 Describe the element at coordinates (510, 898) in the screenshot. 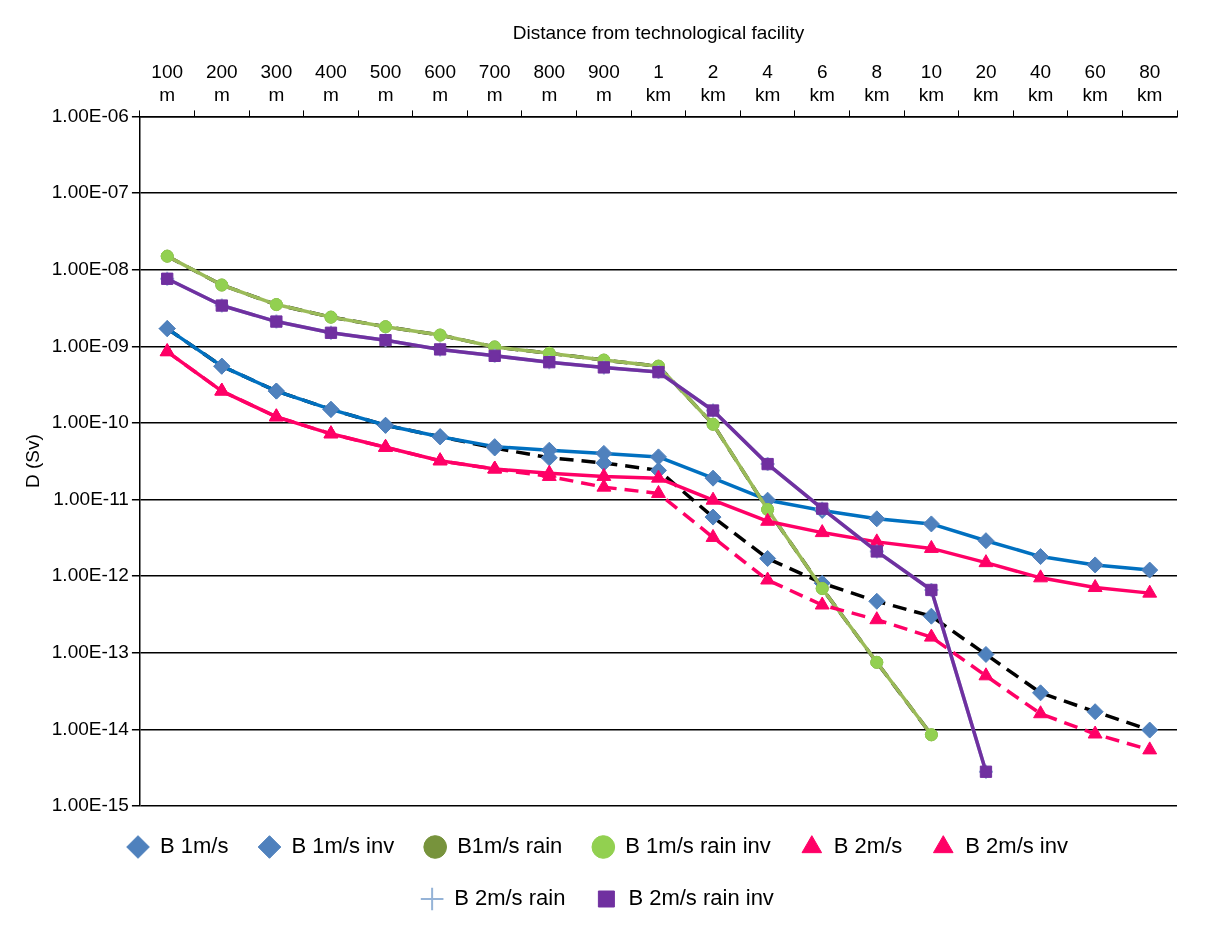

I see `legend-label: B 2m/s rain` at that location.